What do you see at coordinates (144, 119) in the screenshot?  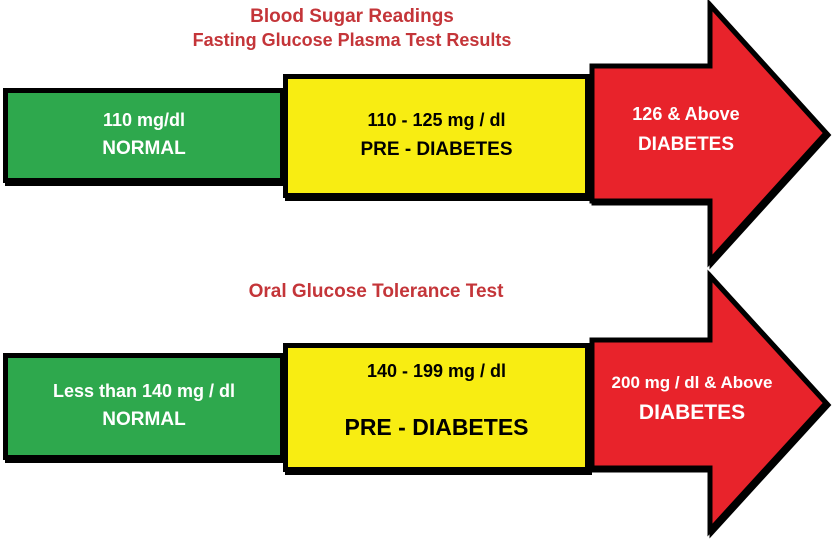 I see `fasting-normal-range: 110 mg/dl` at bounding box center [144, 119].